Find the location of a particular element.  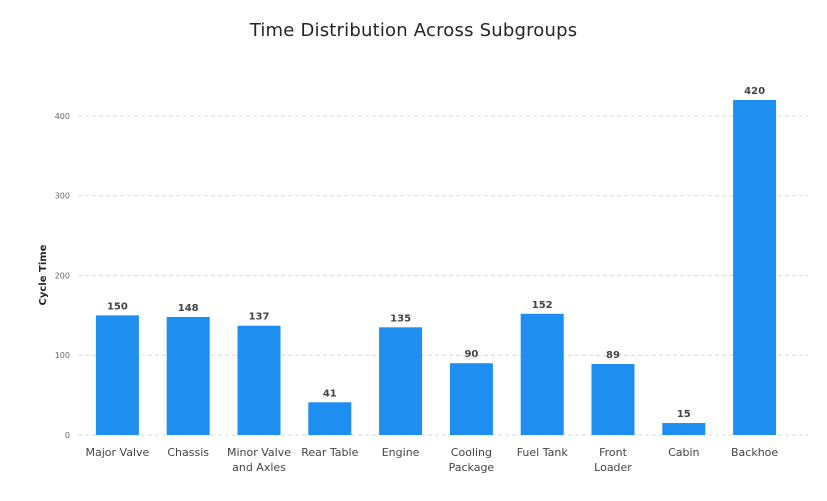

x-tick-label: Front Loader is located at coordinates (613, 460).